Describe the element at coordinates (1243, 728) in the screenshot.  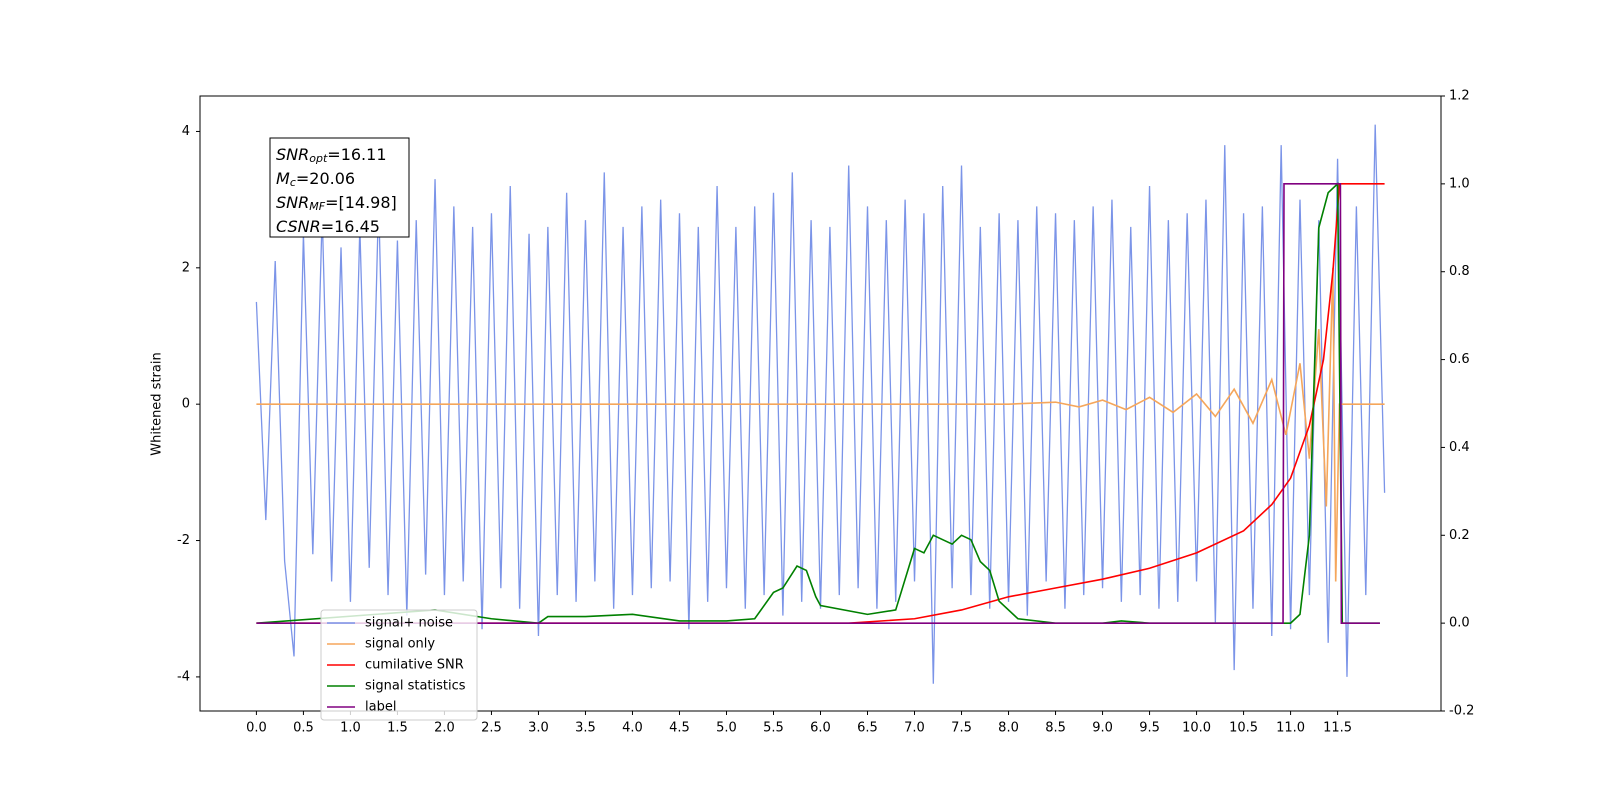
I see `x-tick-label: 10.5` at that location.